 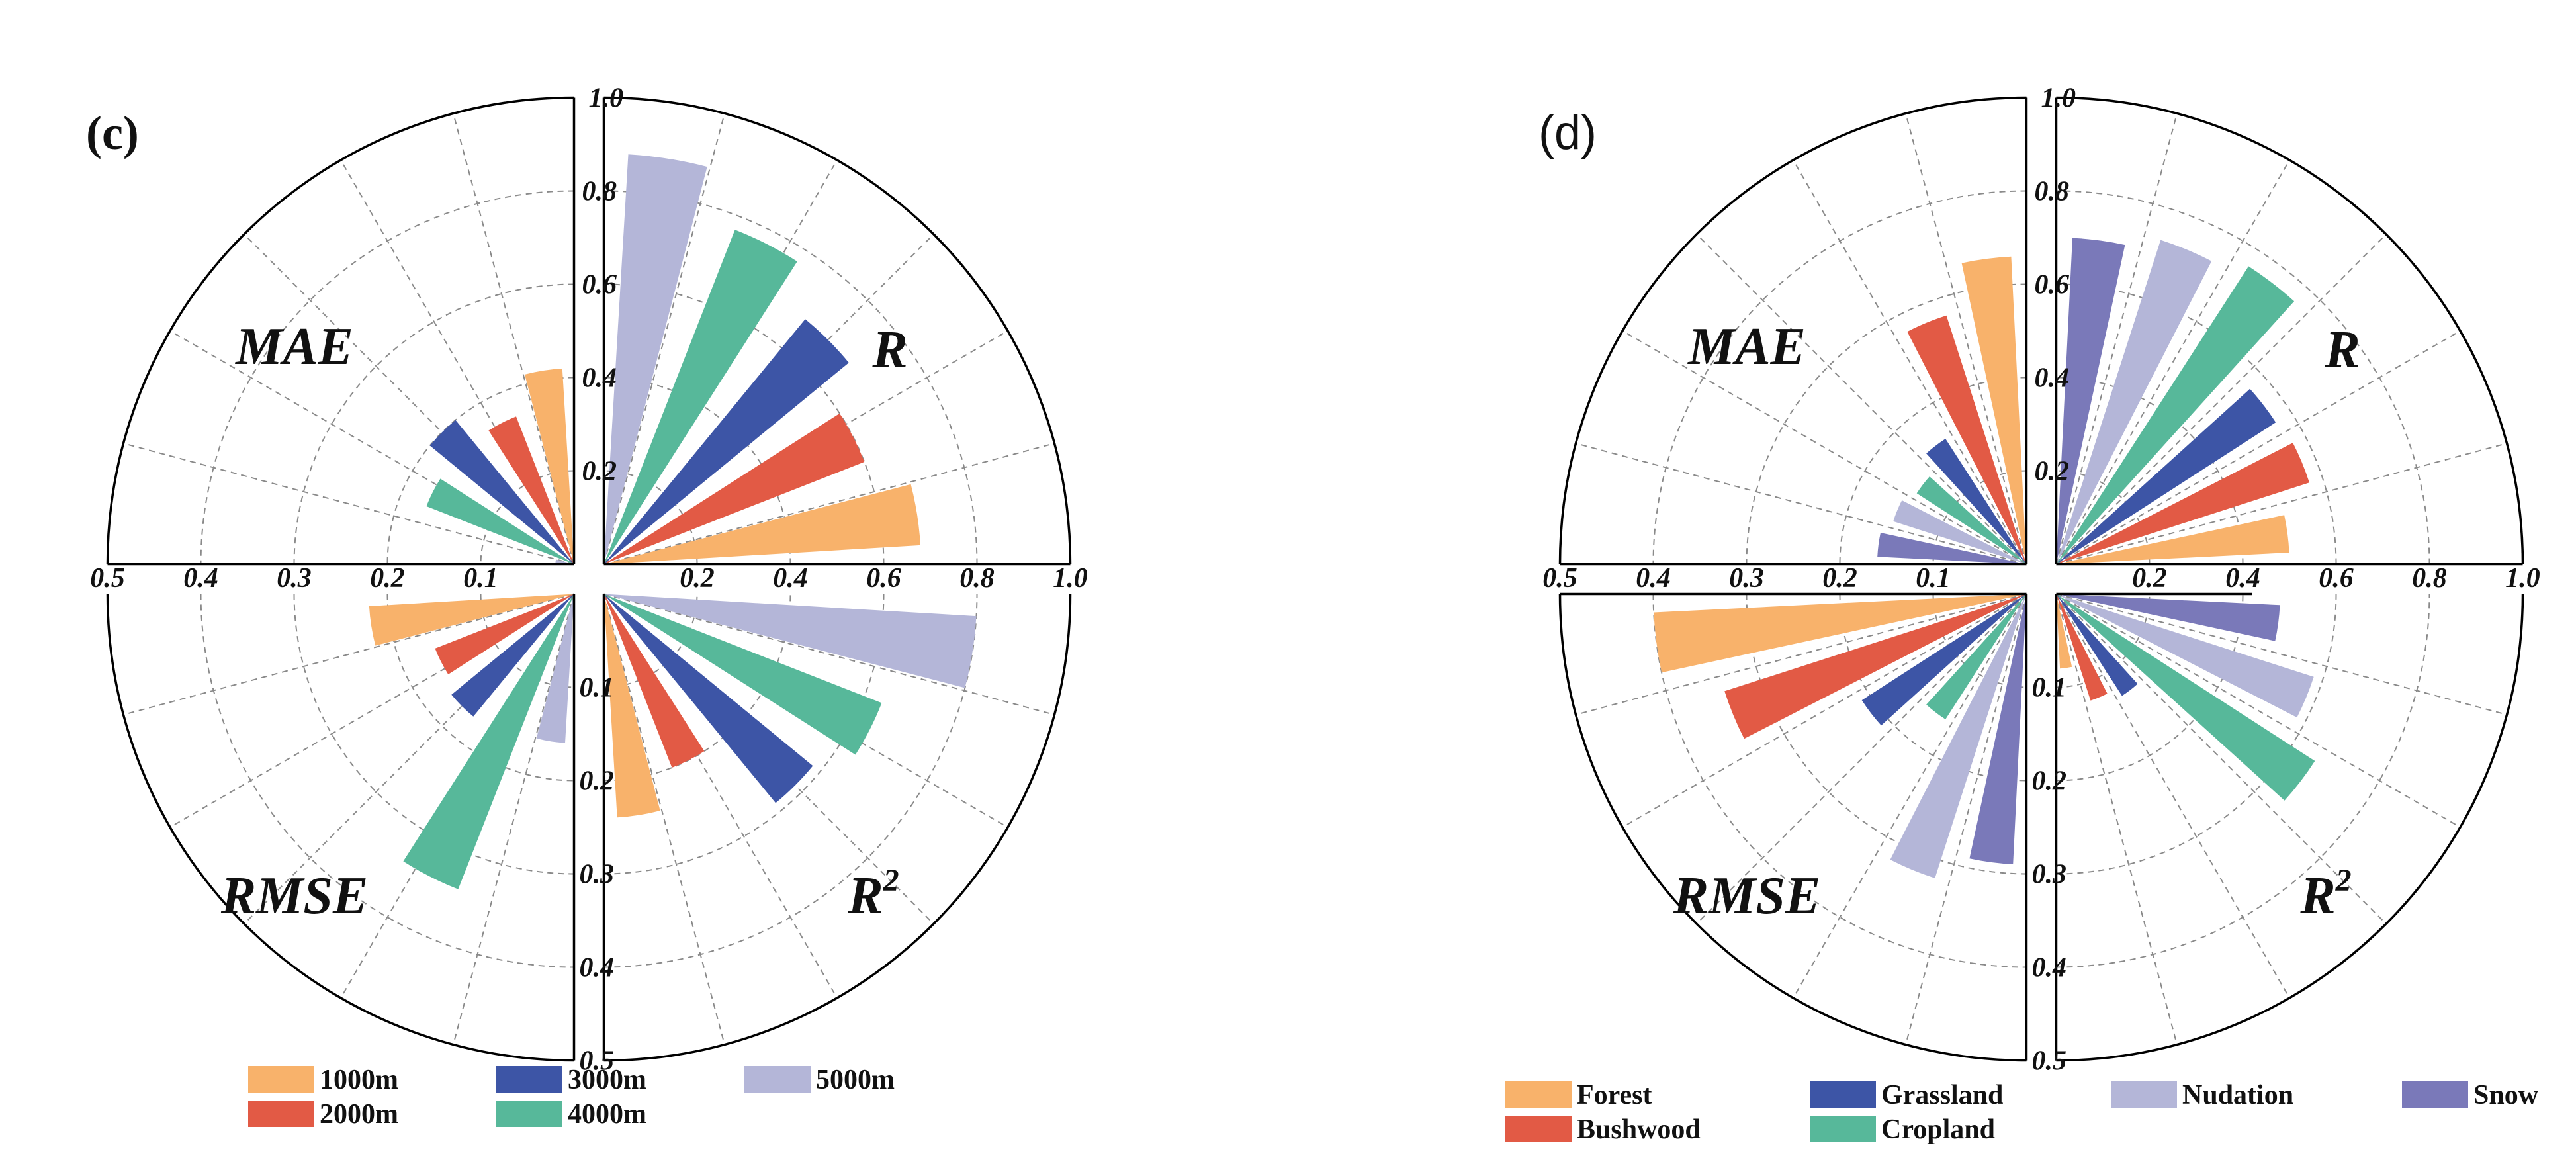 What do you see at coordinates (2185, 656) in the screenshot?
I see `bar-r2-nudation` at bounding box center [2185, 656].